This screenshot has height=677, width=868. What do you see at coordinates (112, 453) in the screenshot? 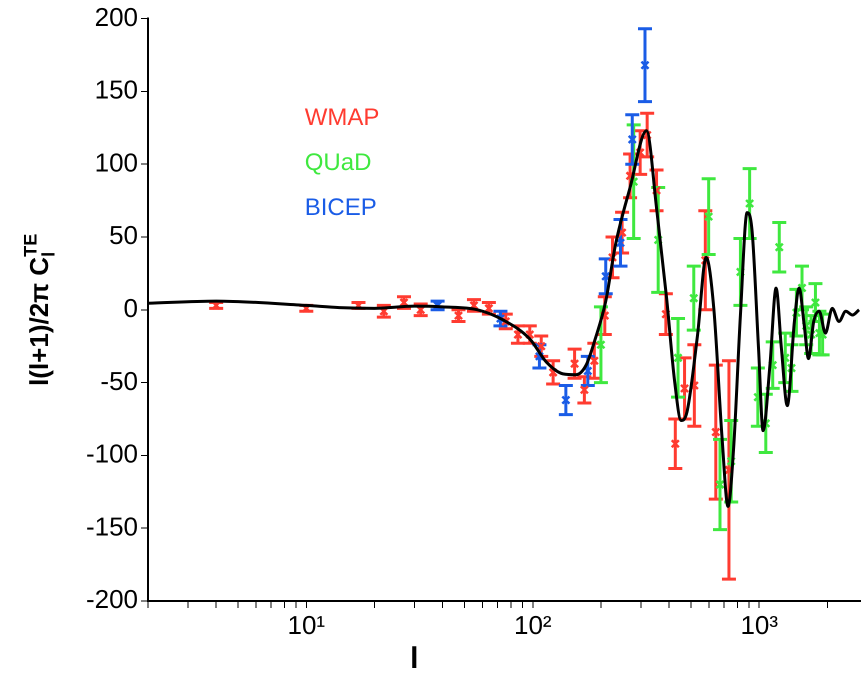
I see `y-tick-label: -100` at bounding box center [112, 453].